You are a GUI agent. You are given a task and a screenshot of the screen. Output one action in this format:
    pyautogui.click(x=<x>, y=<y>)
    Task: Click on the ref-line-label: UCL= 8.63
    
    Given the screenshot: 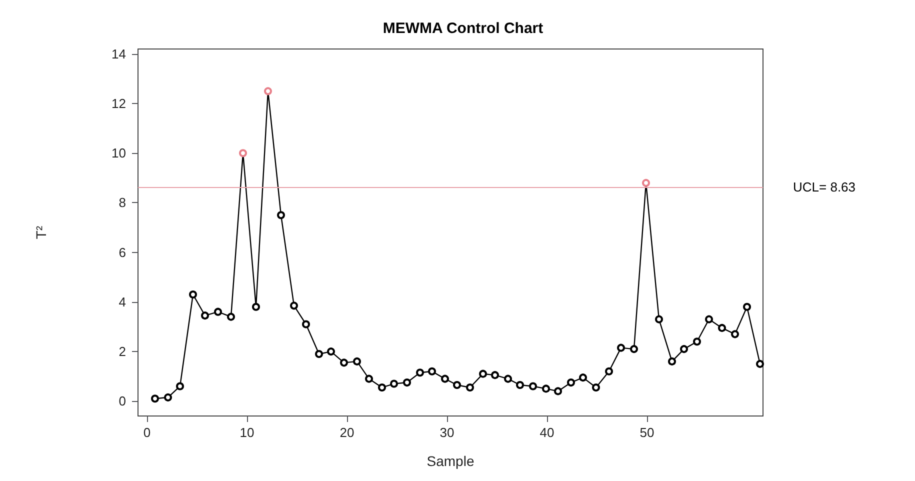 What is the action you would take?
    pyautogui.click(x=824, y=187)
    